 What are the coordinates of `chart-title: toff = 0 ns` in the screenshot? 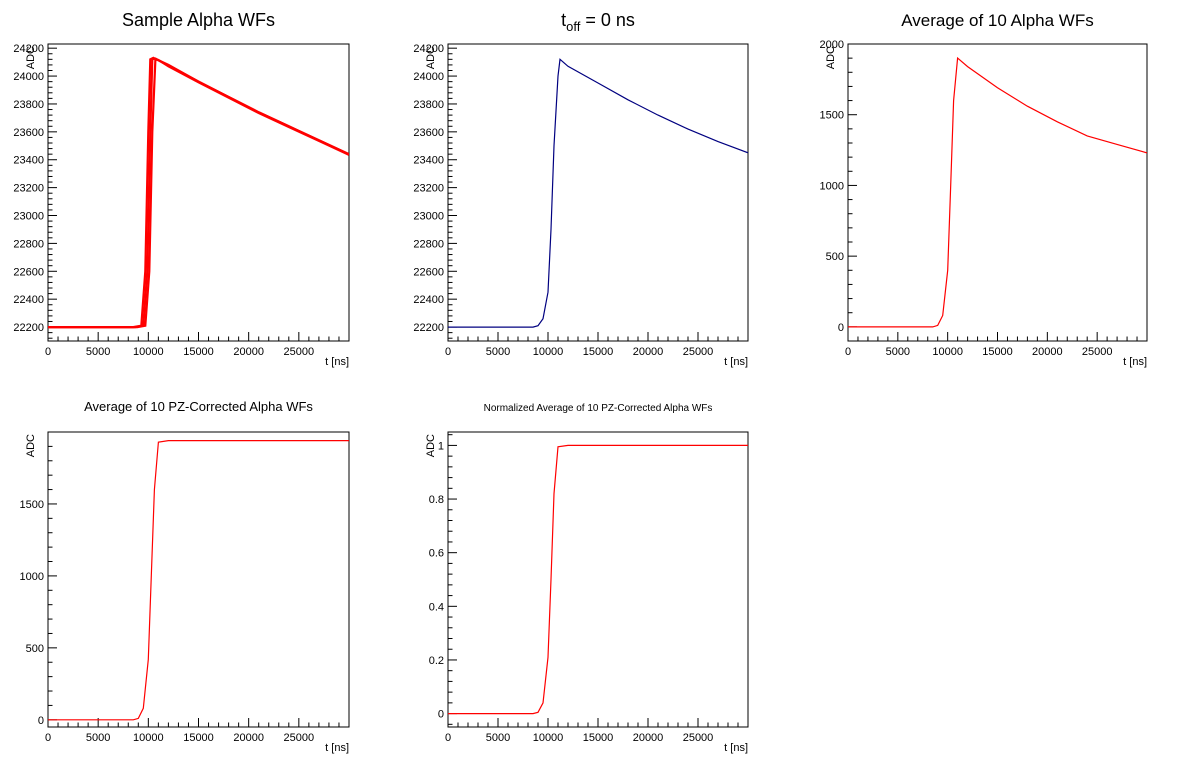 It's located at (598, 22).